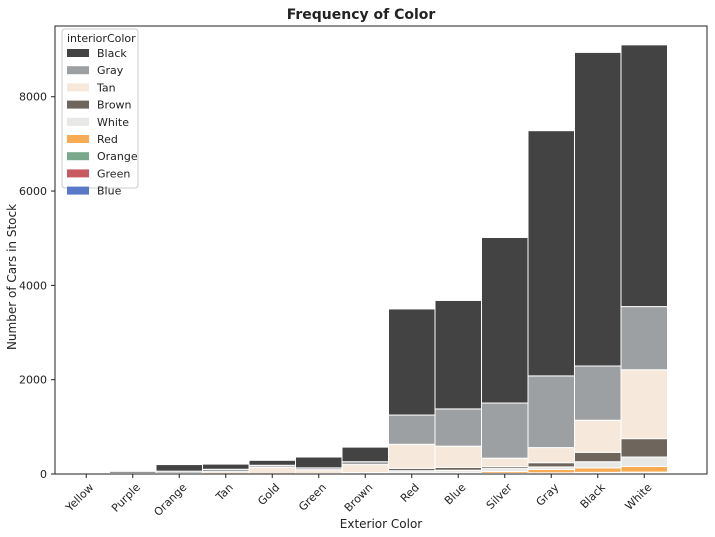 The image size is (715, 537). What do you see at coordinates (78, 87) in the screenshot?
I see `legend-swatch-tan` at bounding box center [78, 87].